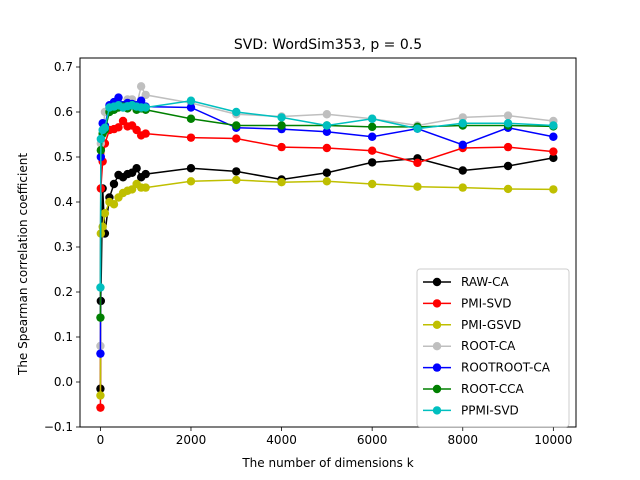 The width and height of the screenshot is (640, 480). What do you see at coordinates (63, 157) in the screenshot?
I see `y-tick-label: 0.5` at bounding box center [63, 157].